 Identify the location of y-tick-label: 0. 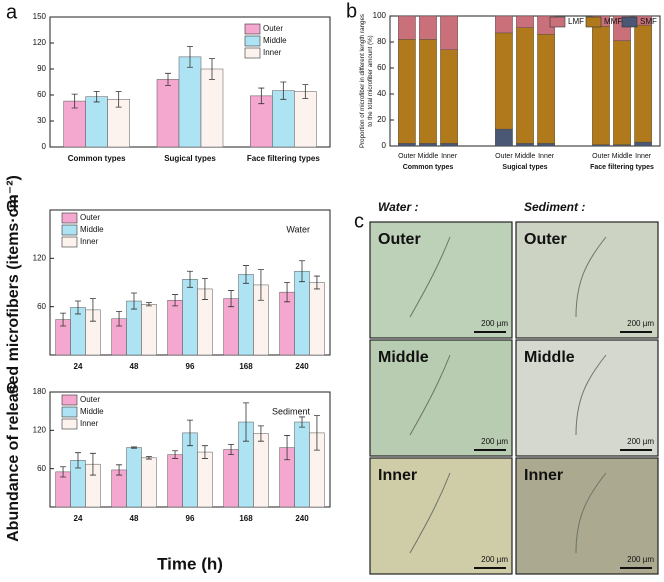
(44, 146).